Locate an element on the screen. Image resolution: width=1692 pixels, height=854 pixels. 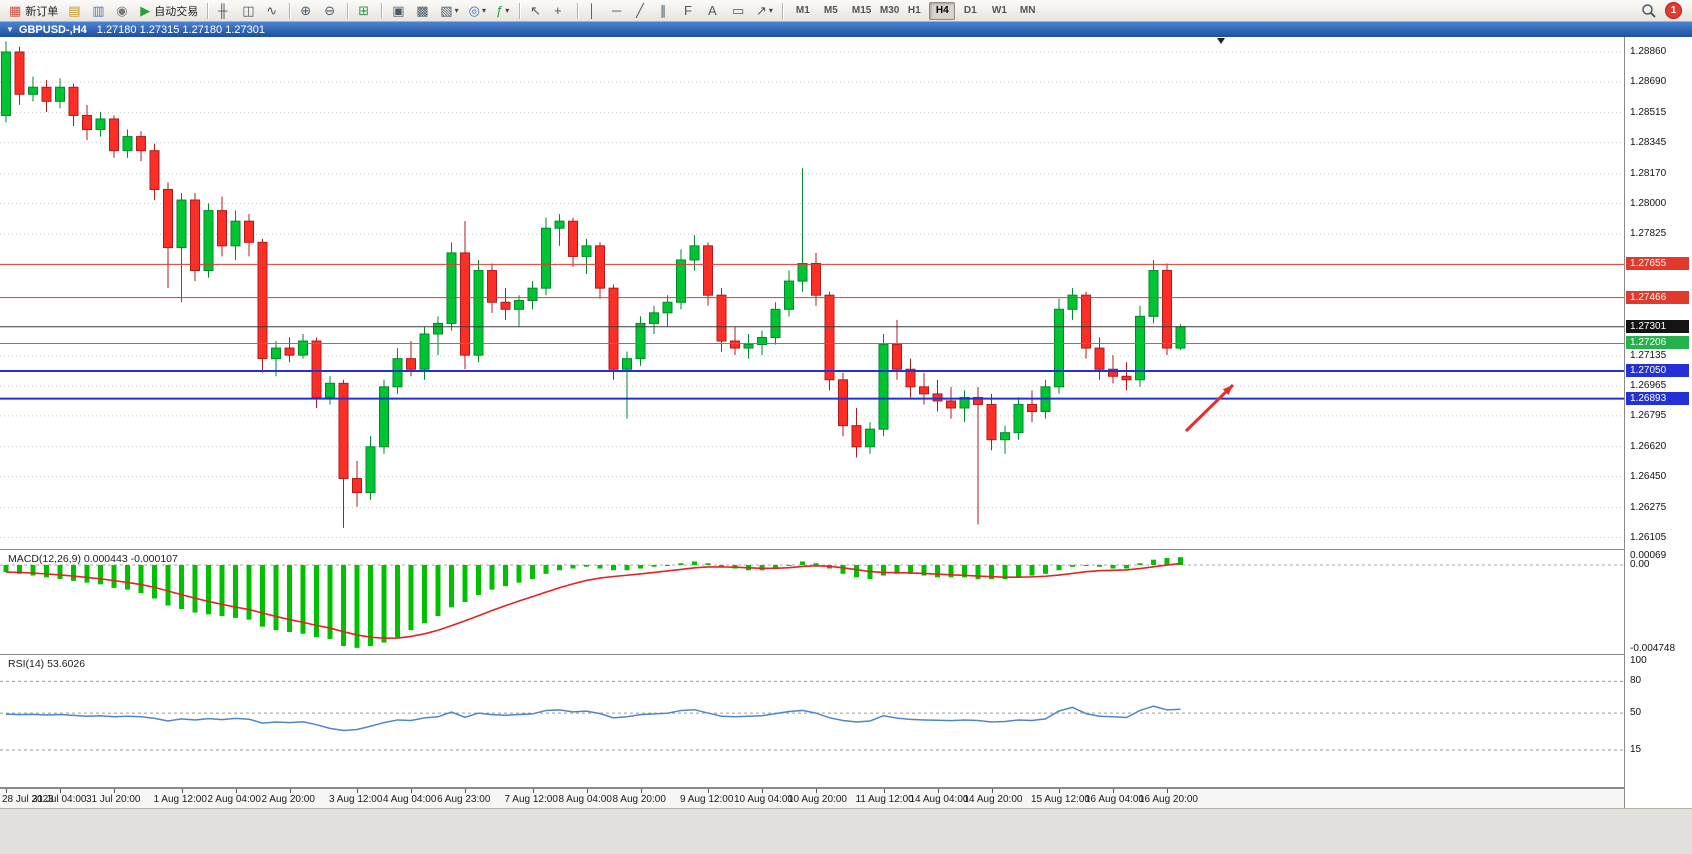
arrange-windows-icon: ▩ is located at coordinates (423, 11).